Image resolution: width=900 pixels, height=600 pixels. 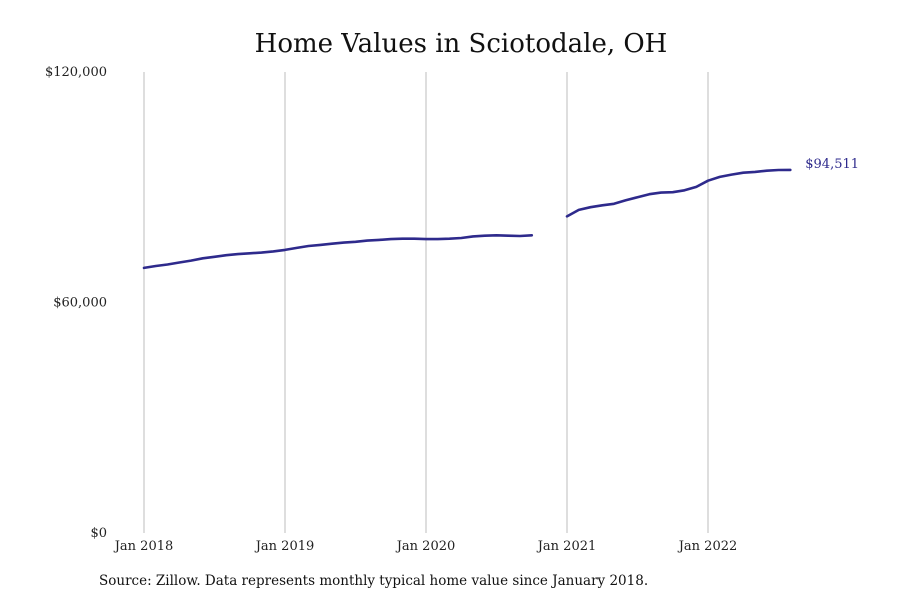 I want to click on x-tick-label: Jan 2020, so click(x=425, y=546).